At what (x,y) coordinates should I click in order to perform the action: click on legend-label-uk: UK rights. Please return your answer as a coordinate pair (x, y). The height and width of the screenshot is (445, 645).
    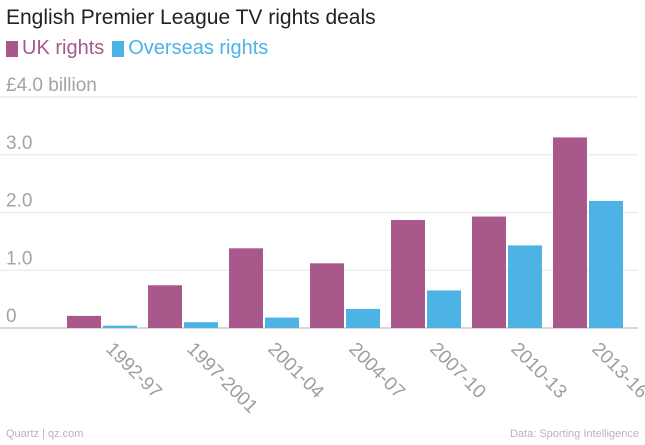
    Looking at the image, I should click on (63, 48).